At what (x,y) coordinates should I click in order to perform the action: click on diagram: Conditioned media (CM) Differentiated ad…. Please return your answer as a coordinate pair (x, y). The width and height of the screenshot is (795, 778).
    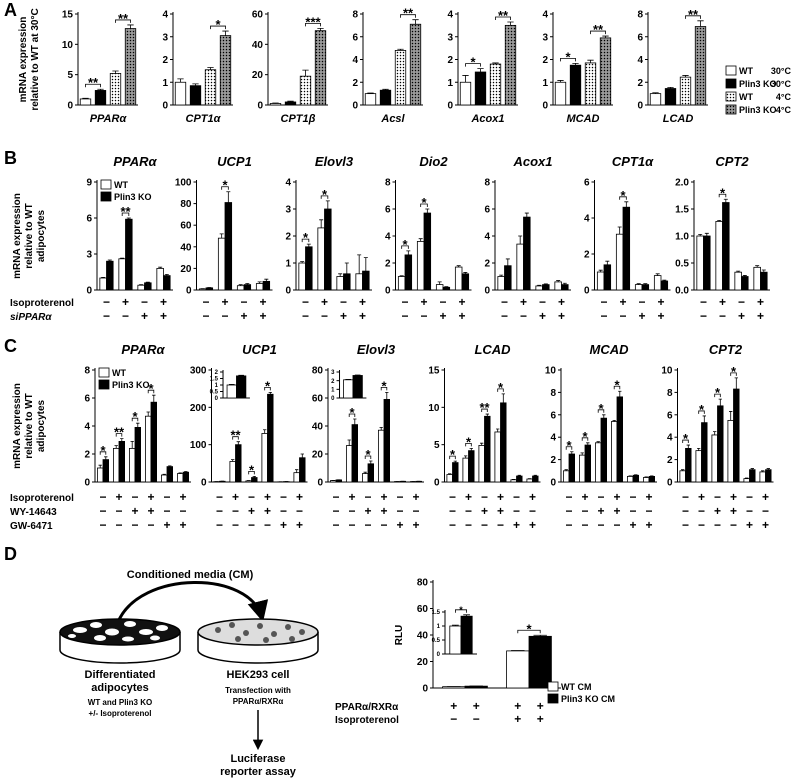
    Looking at the image, I should click on (189, 673).